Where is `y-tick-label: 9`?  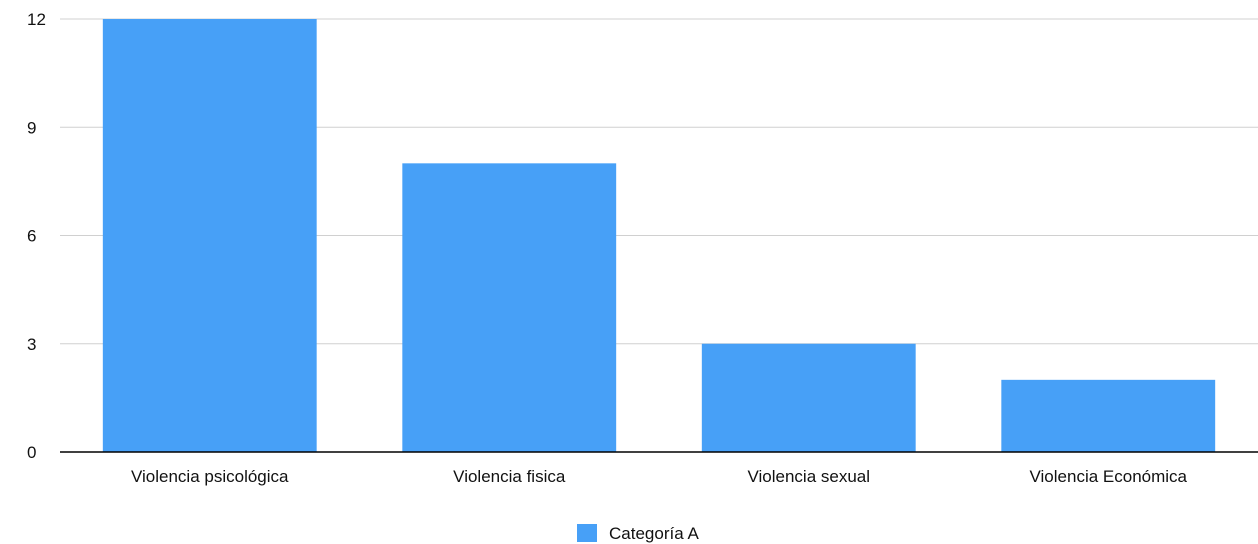
y-tick-label: 9 is located at coordinates (31, 127).